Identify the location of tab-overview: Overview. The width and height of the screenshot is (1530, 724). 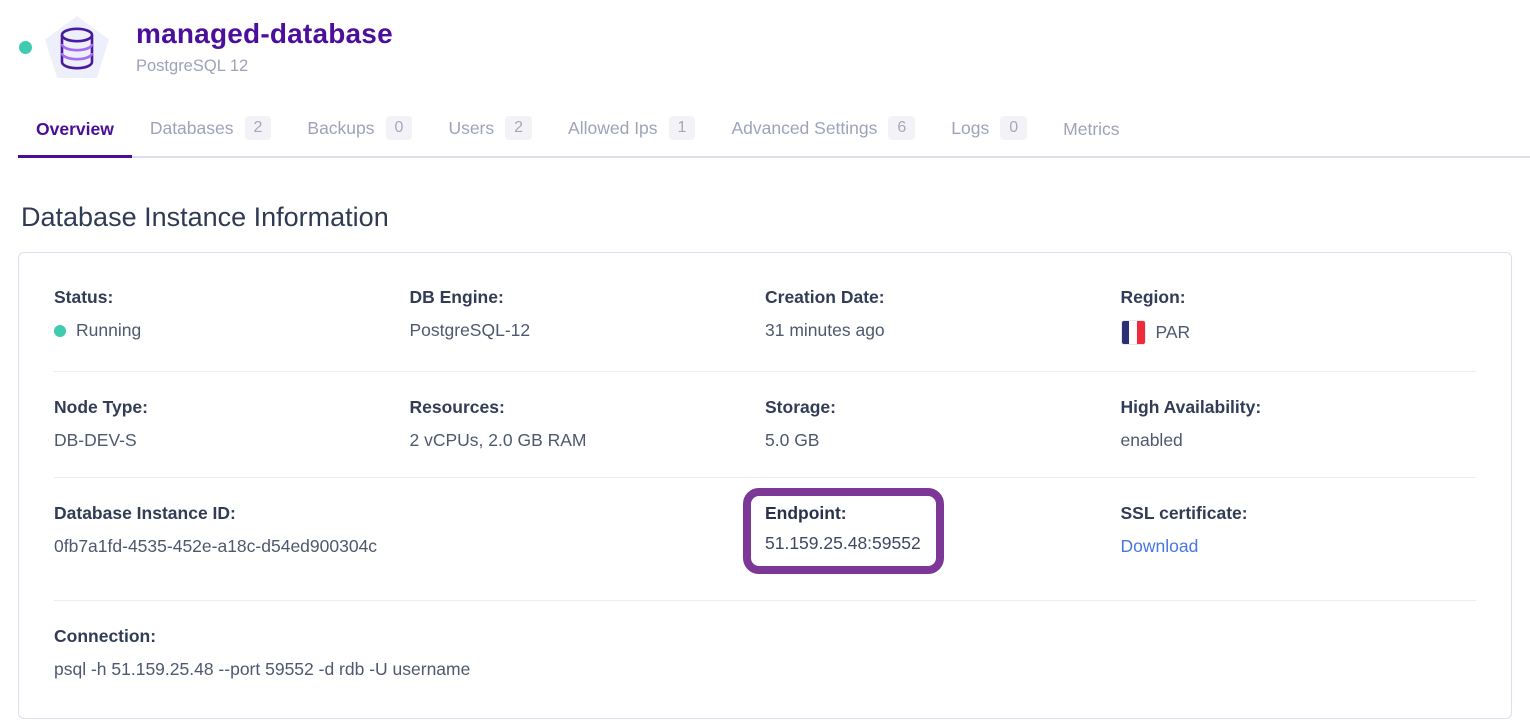
(75, 136).